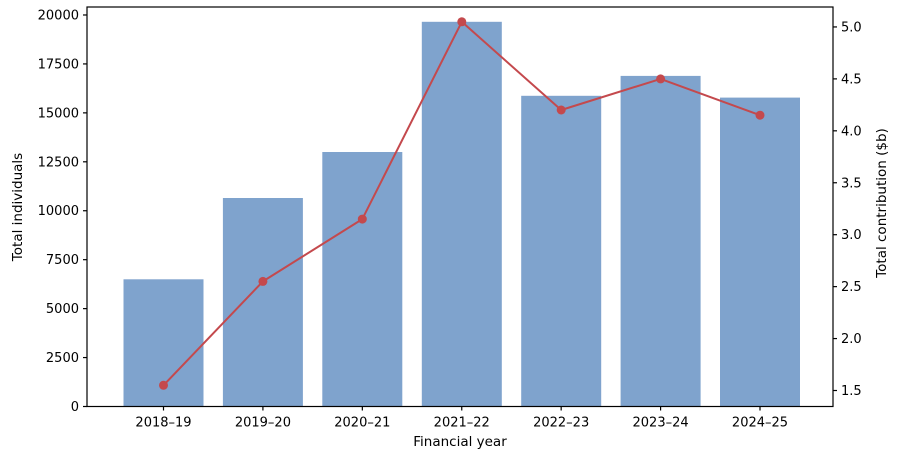  Describe the element at coordinates (58, 15) in the screenshot. I see `ytick-label-left-8: 20000` at that location.